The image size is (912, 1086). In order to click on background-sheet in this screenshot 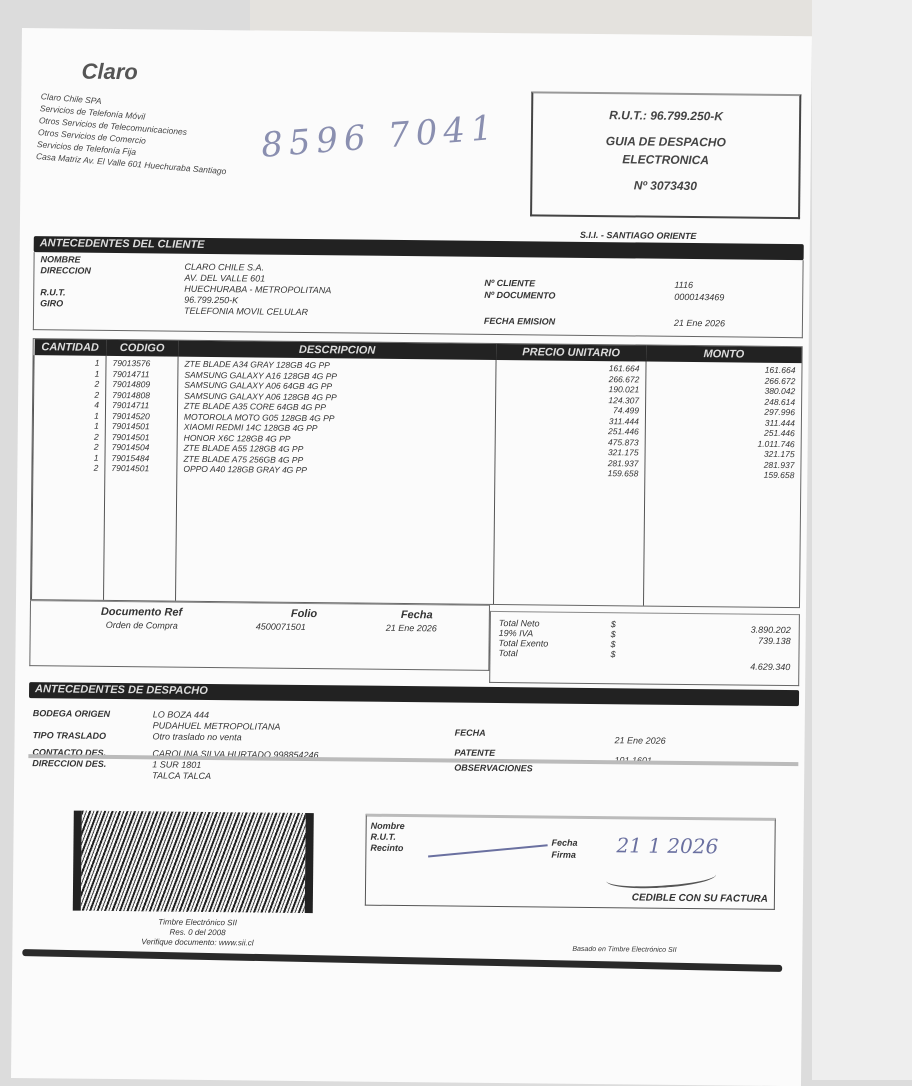, I will do `click(862, 540)`.